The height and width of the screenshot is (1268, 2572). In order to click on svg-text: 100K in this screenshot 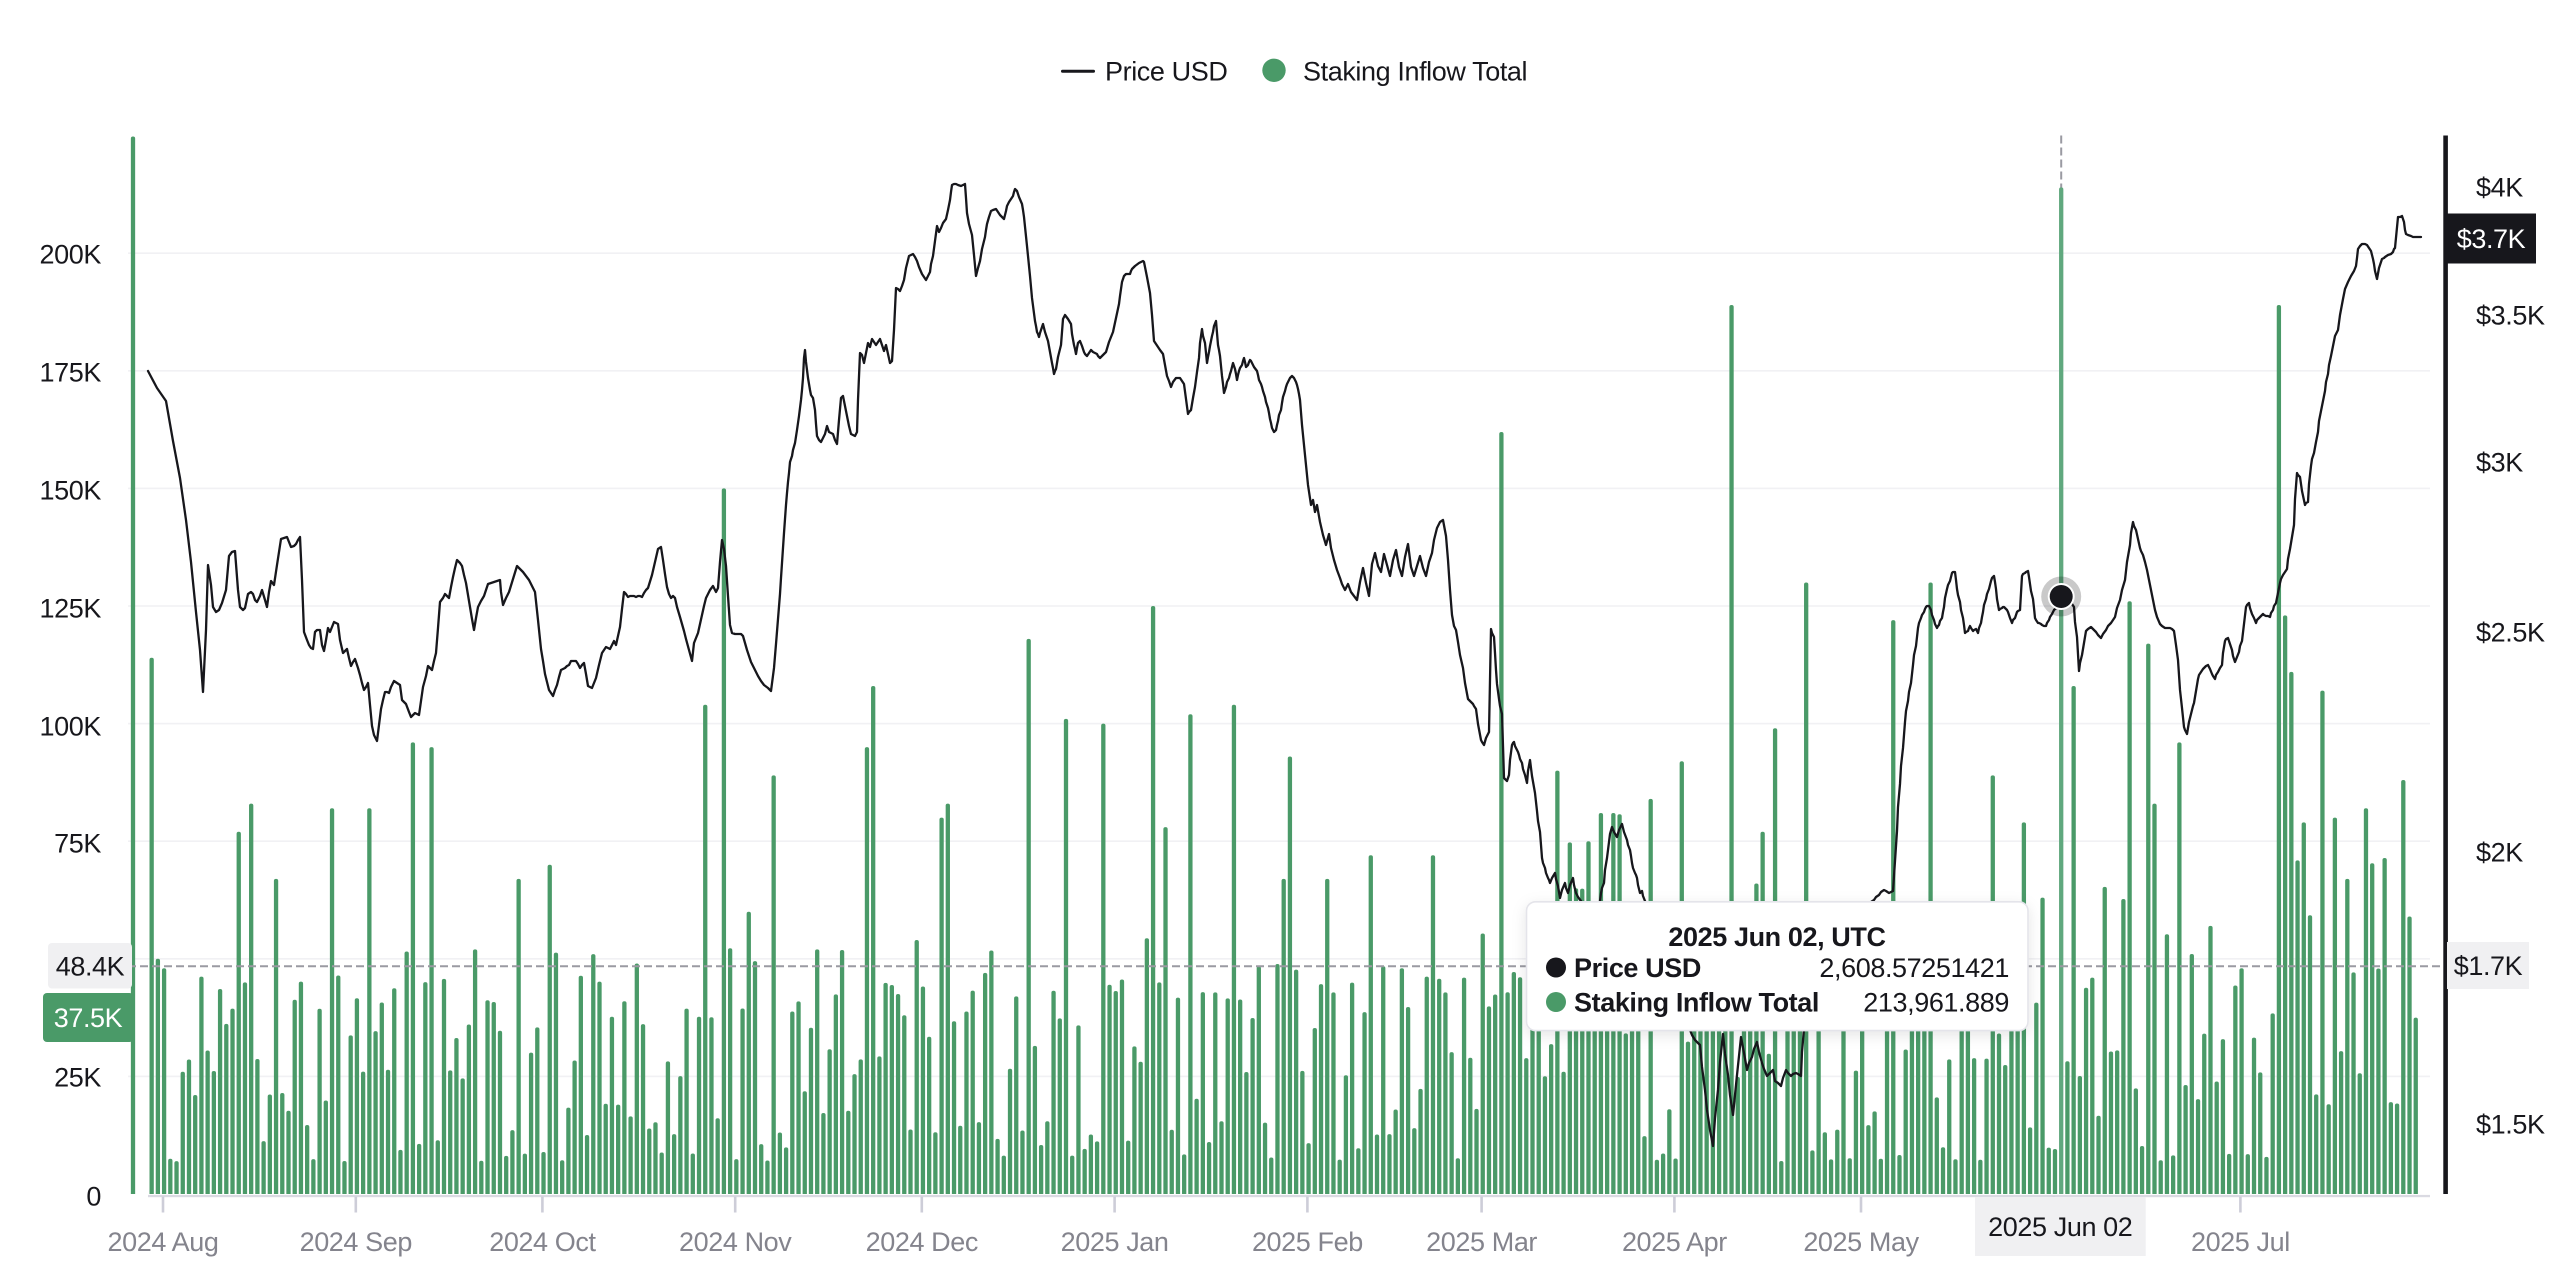, I will do `click(71, 727)`.